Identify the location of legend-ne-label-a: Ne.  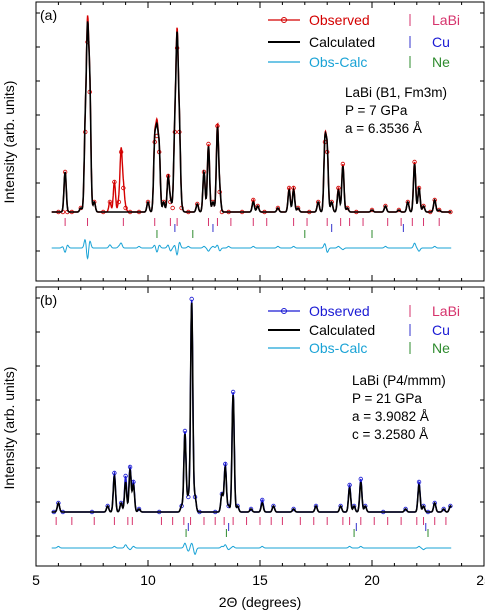
(441, 62).